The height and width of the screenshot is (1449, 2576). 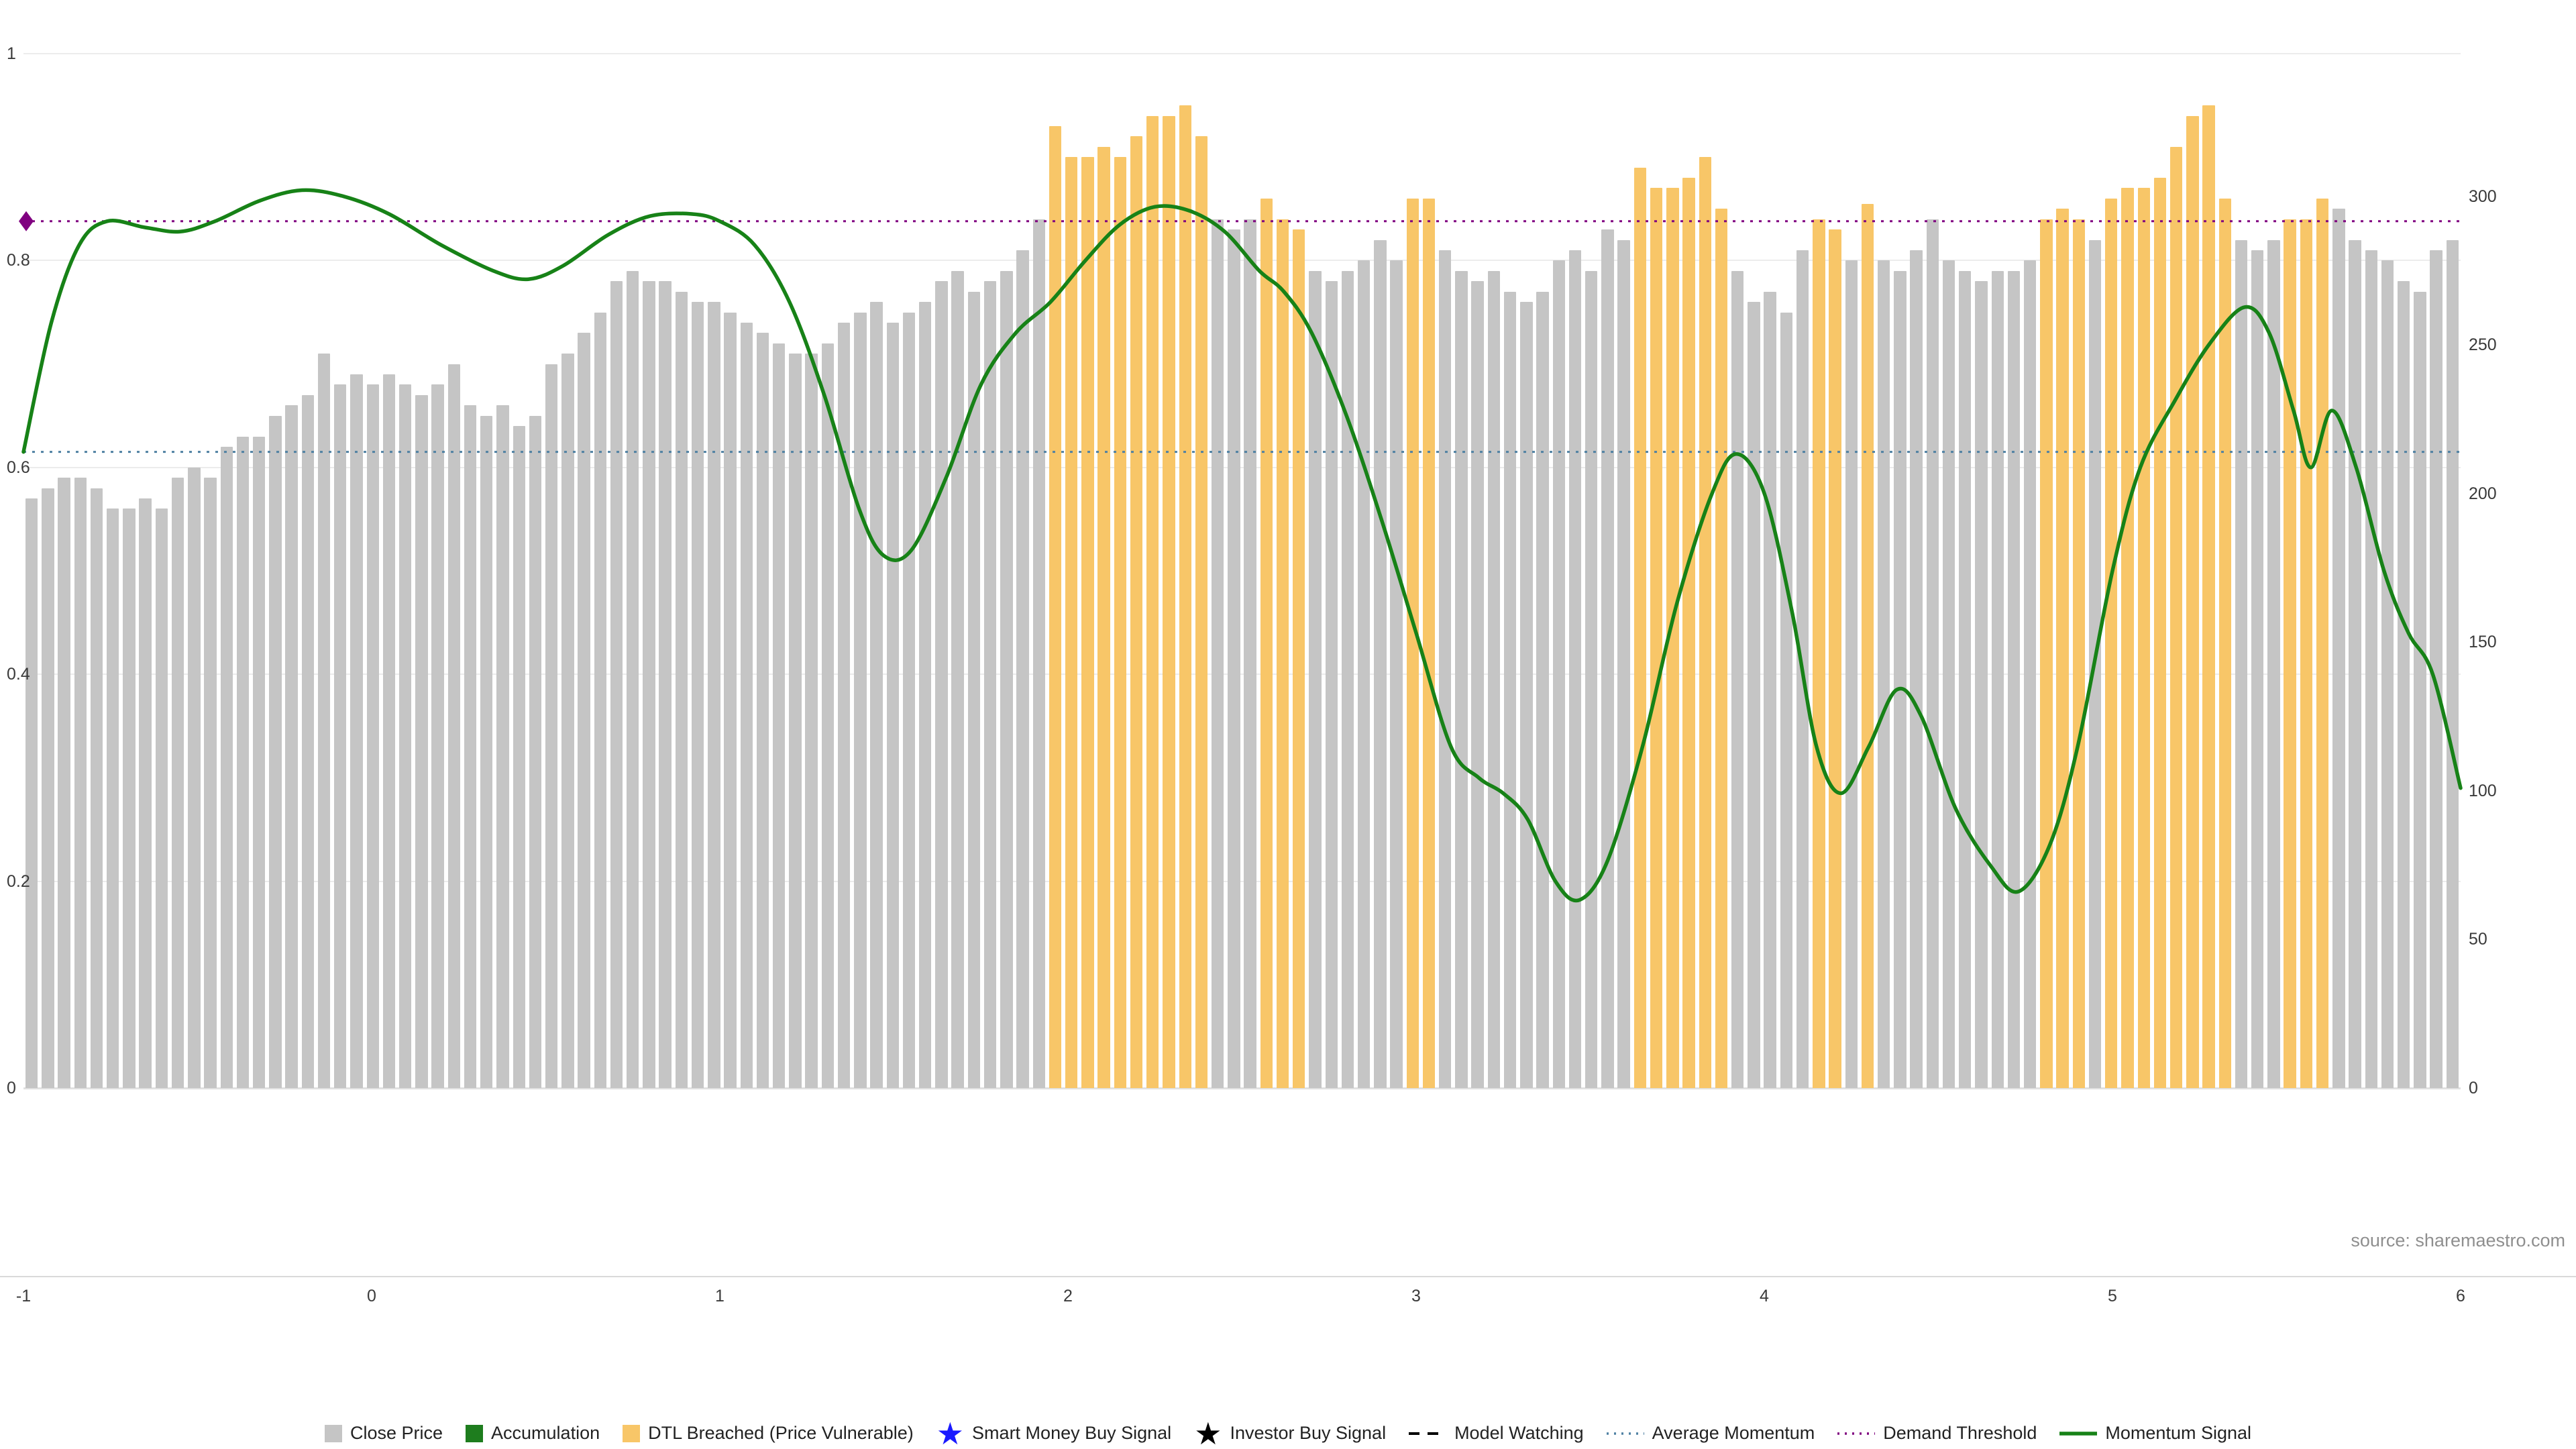 I want to click on legend-item-average-momentum: Average Momentum, so click(x=1710, y=1433).